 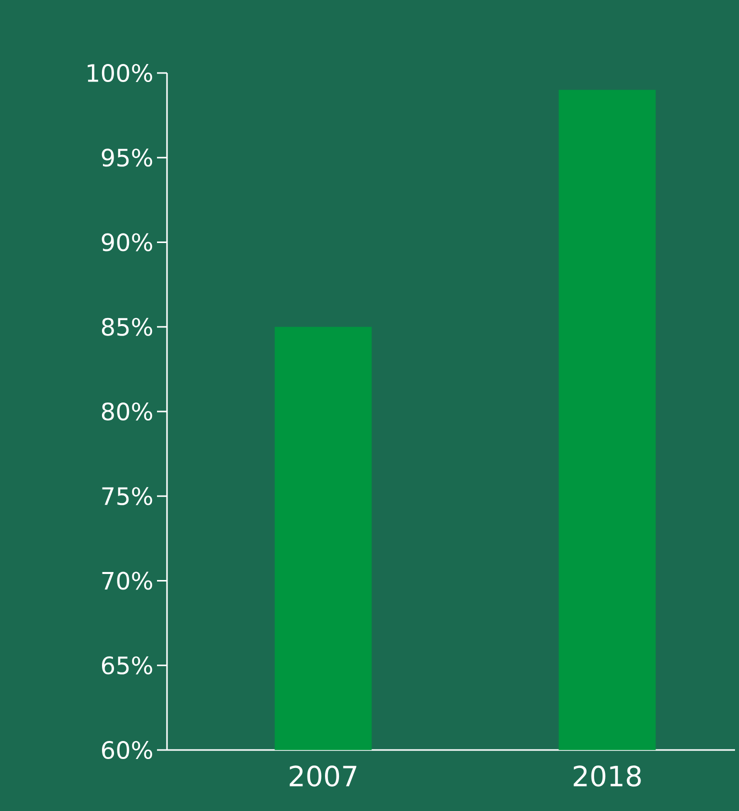 What do you see at coordinates (127, 750) in the screenshot?
I see `y-tick-label: 60%` at bounding box center [127, 750].